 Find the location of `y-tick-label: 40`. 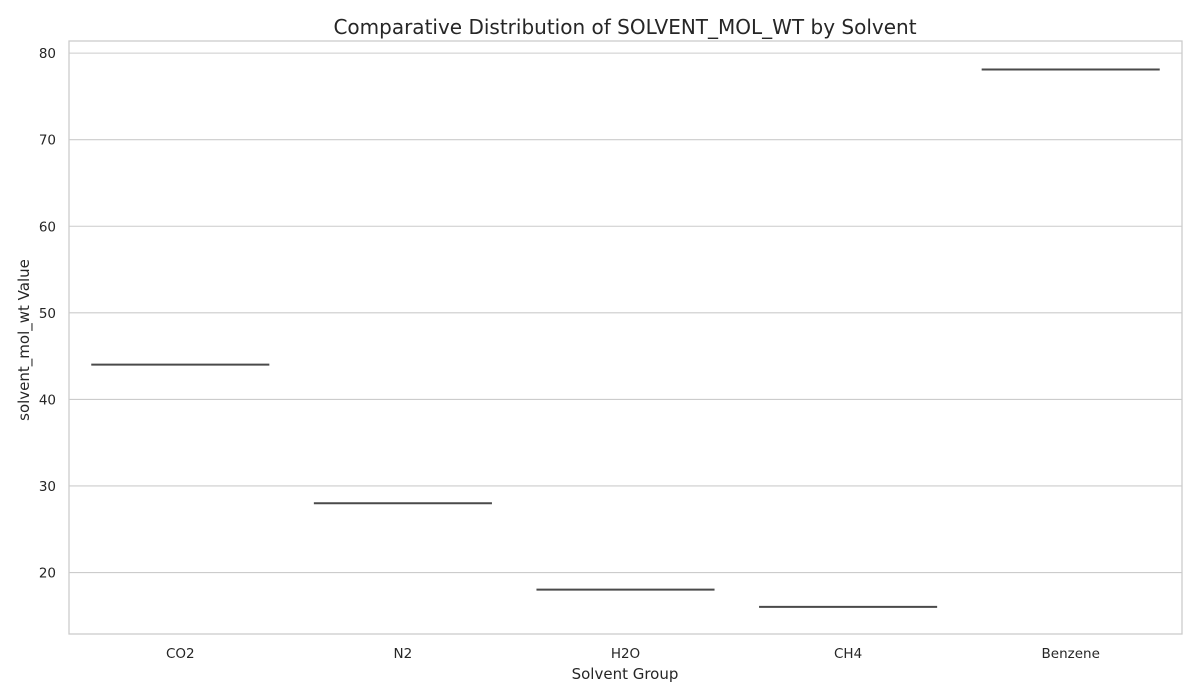

y-tick-label: 40 is located at coordinates (47, 400).